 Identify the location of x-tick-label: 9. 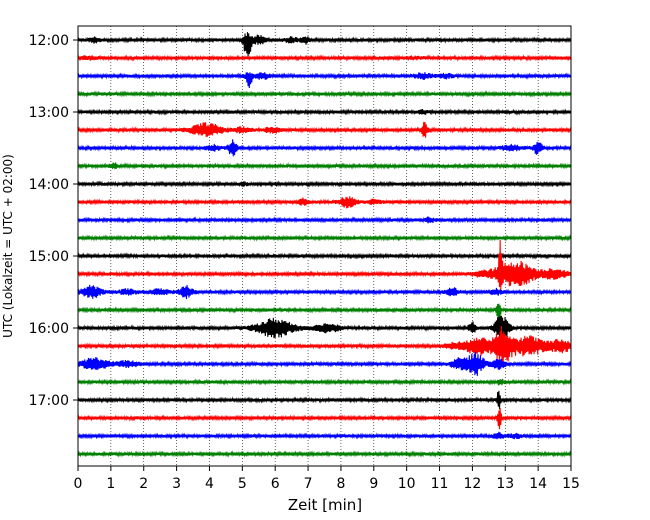
(373, 484).